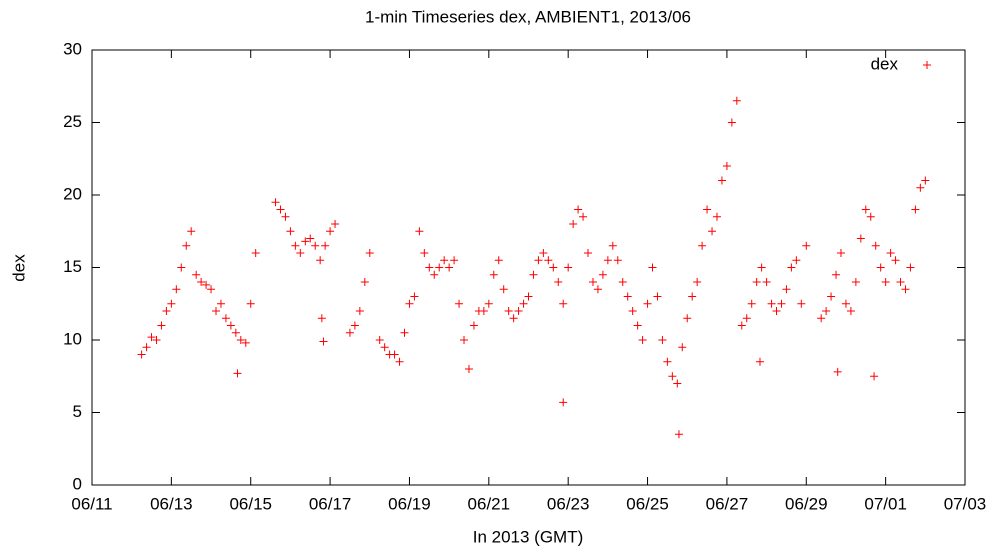 The image size is (998, 559). What do you see at coordinates (72, 193) in the screenshot?
I see `y-tick-label: 20` at bounding box center [72, 193].